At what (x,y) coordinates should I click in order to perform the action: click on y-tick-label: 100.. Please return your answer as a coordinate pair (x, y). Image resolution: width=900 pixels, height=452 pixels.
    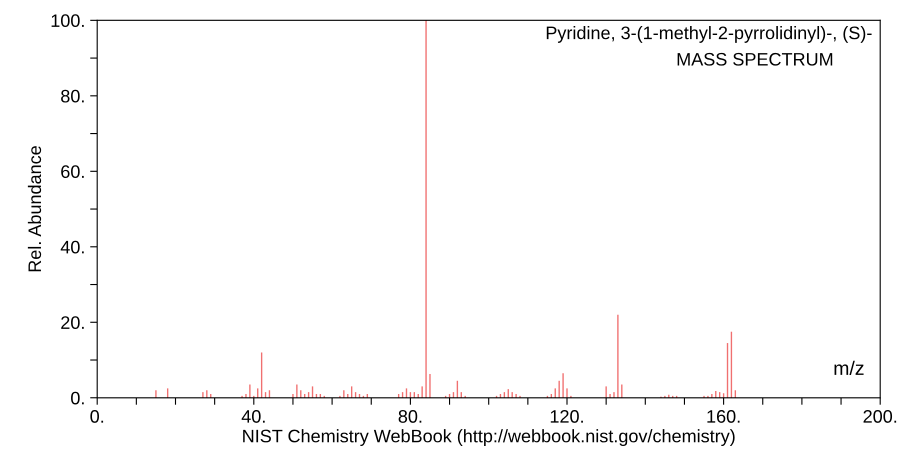
    Looking at the image, I should click on (68, 21).